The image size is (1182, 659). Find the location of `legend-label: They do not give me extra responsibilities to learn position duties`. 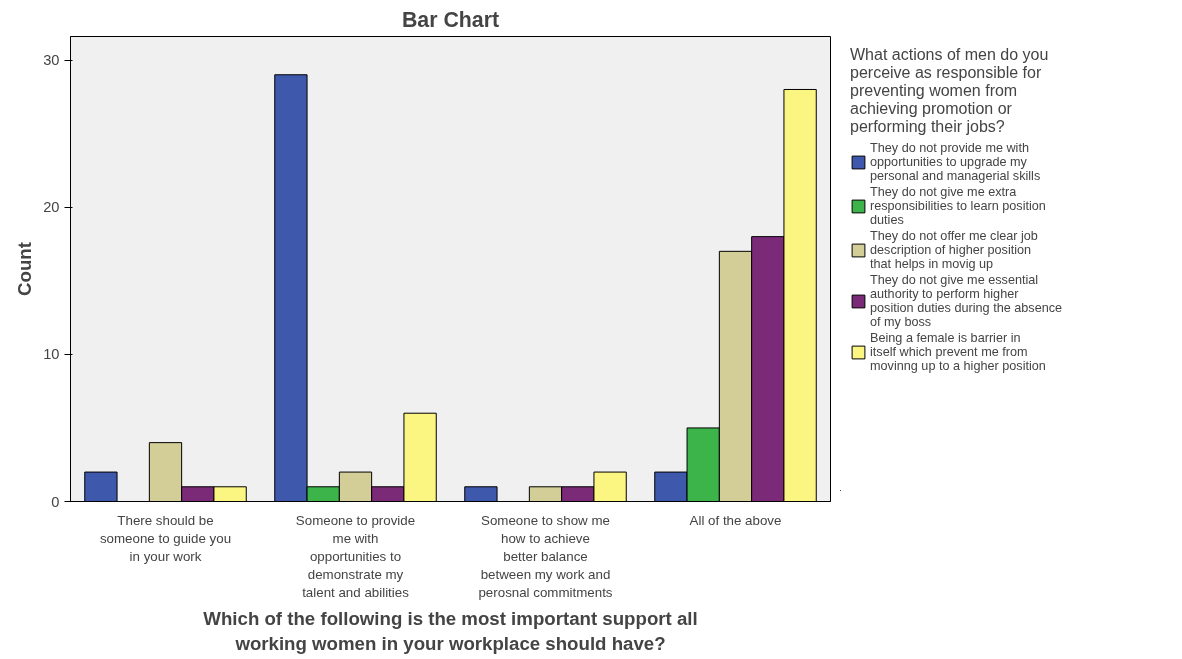

legend-label: They do not give me extra responsibilities to learn position duties is located at coordinates (958, 206).